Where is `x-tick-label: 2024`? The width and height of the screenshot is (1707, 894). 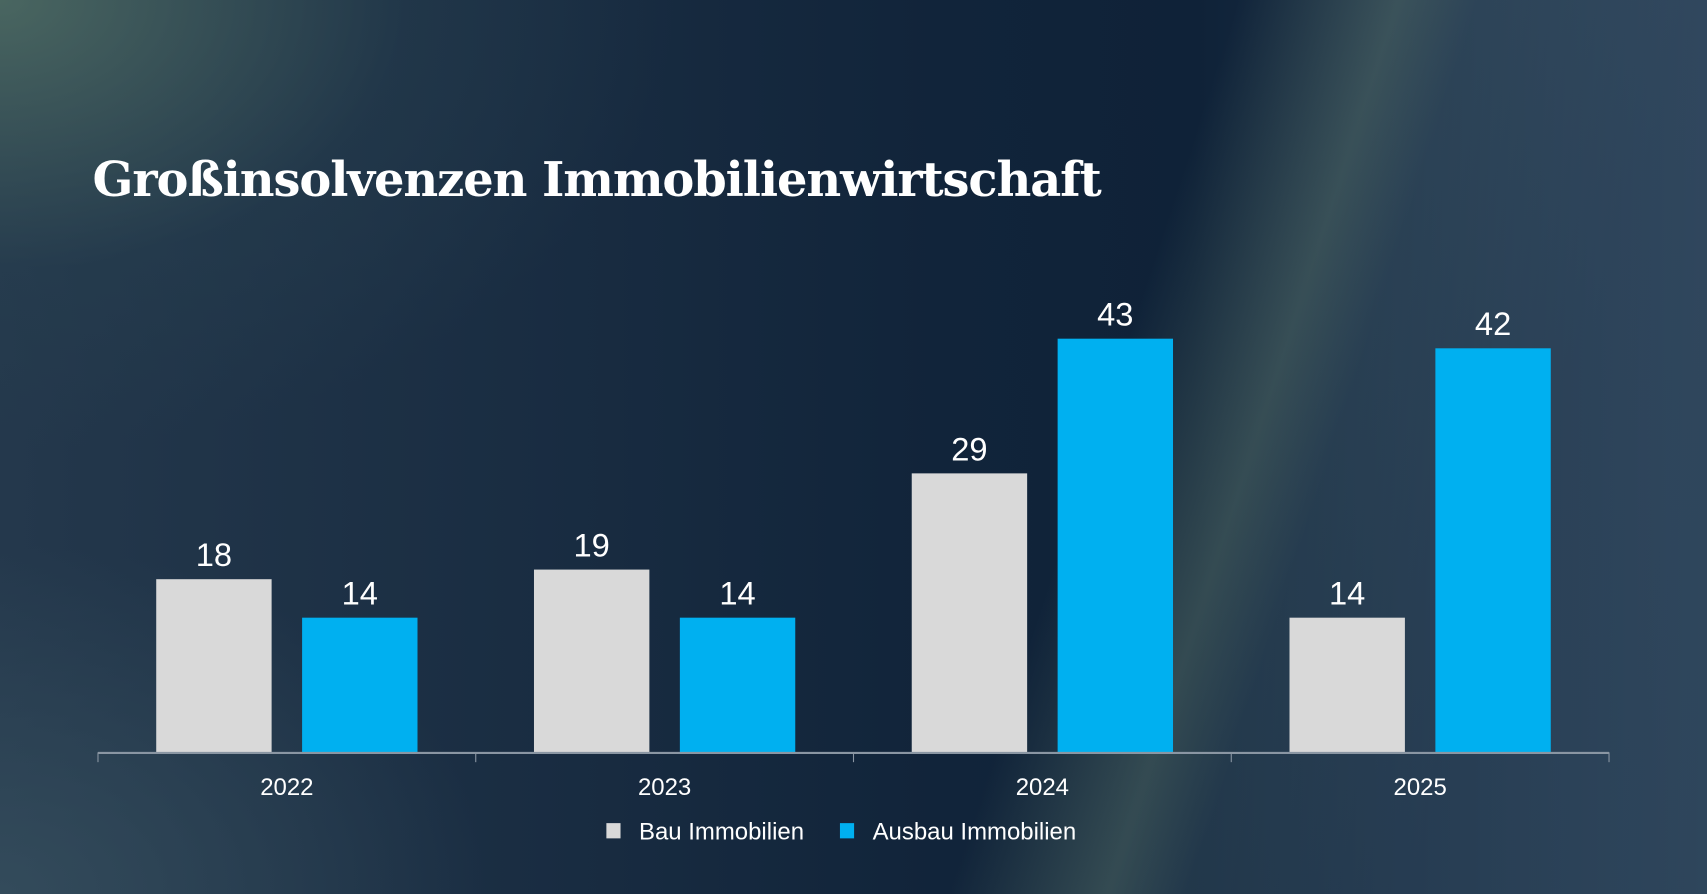 x-tick-label: 2024 is located at coordinates (1042, 787).